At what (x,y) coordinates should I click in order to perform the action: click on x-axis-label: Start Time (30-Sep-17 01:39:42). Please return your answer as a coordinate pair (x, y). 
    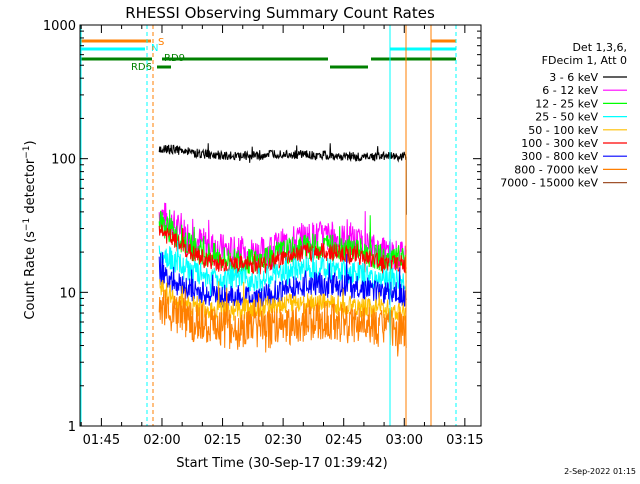
    Looking at the image, I should click on (281, 463).